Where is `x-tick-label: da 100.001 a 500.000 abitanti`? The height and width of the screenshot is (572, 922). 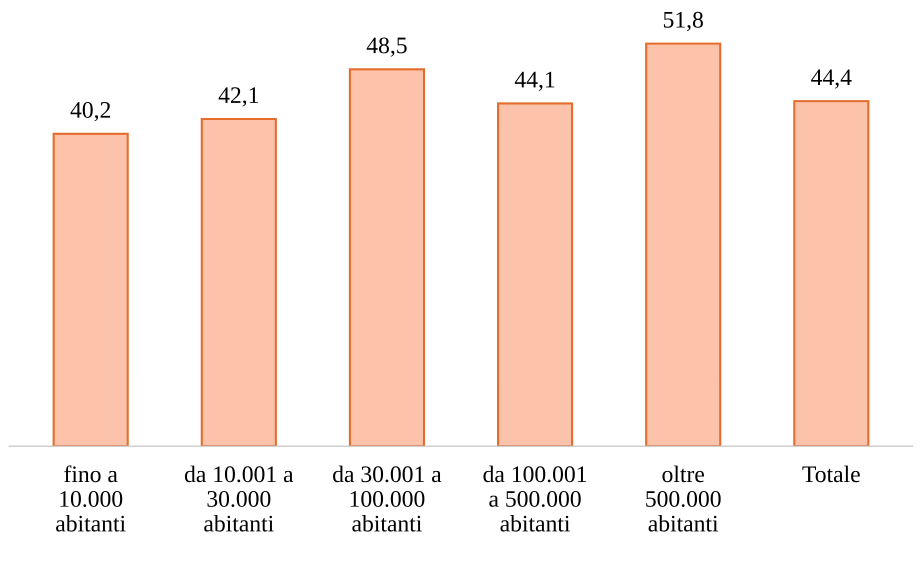
x-tick-label: da 100.001 a 500.000 abitanti is located at coordinates (534, 499).